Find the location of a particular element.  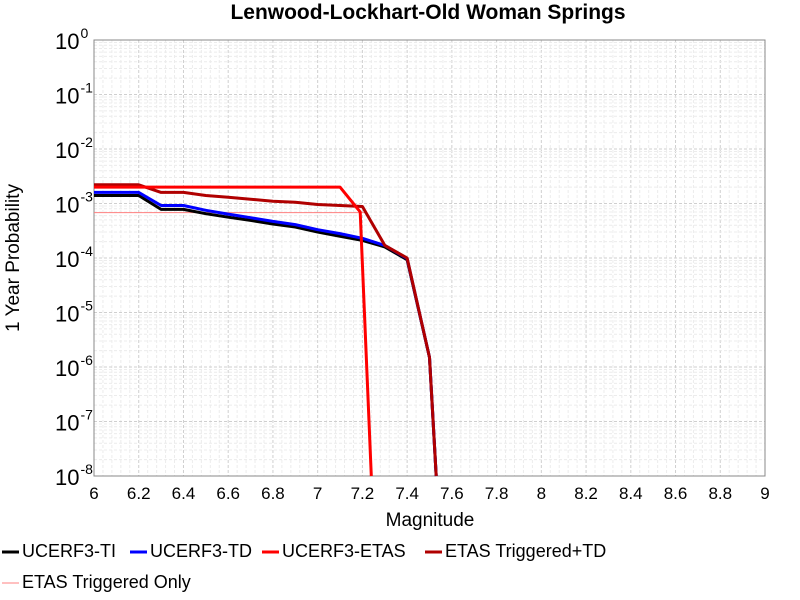

legend-label: UCERF3-TD is located at coordinates (201, 551).